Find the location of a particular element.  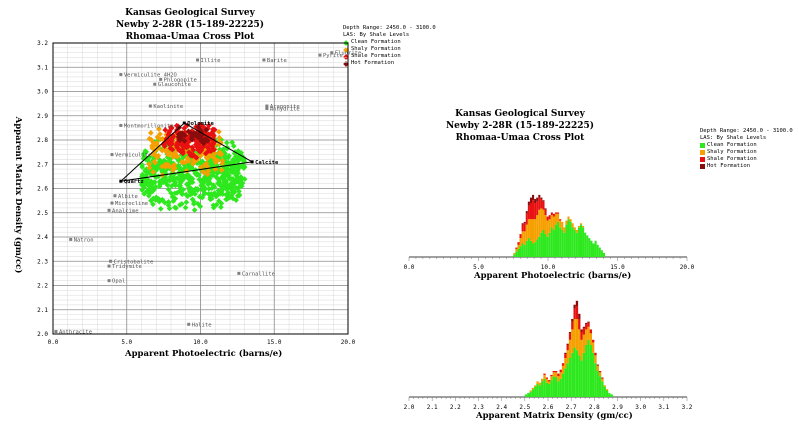

mineral-label: Anhydrite is located at coordinates (285, 109).